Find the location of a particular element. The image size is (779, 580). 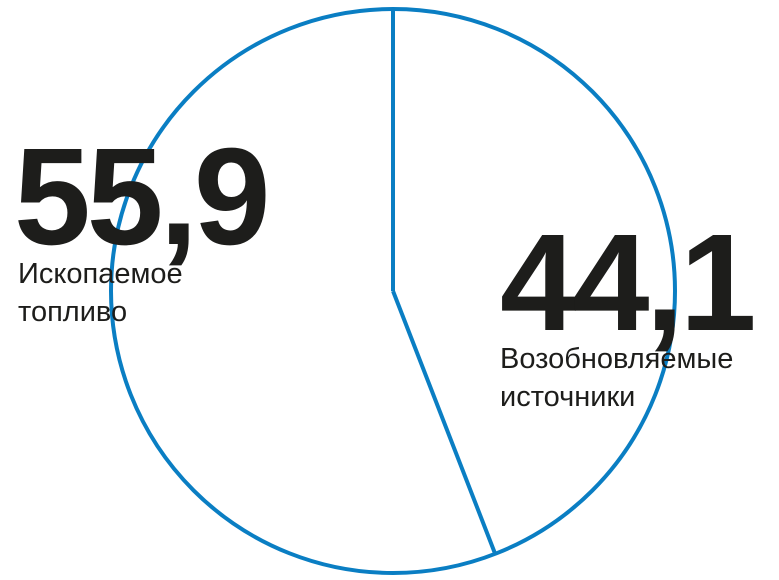

fossil-label-line1: Ископаемое is located at coordinates (100, 274).